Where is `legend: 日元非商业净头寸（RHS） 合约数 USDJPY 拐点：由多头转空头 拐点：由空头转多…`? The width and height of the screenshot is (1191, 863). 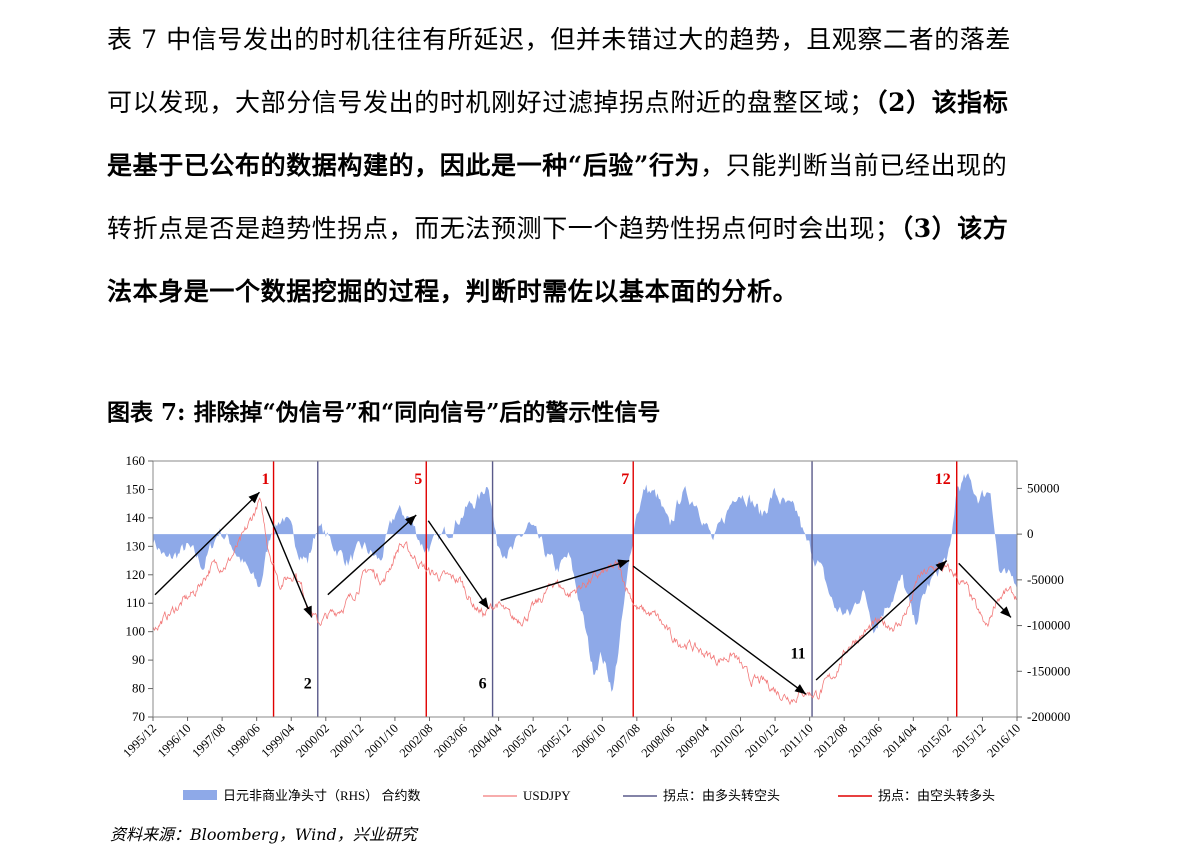
legend: 日元非商业净头寸（RHS） 合约数 USDJPY 拐点：由多头转空头 拐点：由空头转多… is located at coordinates (589, 795).